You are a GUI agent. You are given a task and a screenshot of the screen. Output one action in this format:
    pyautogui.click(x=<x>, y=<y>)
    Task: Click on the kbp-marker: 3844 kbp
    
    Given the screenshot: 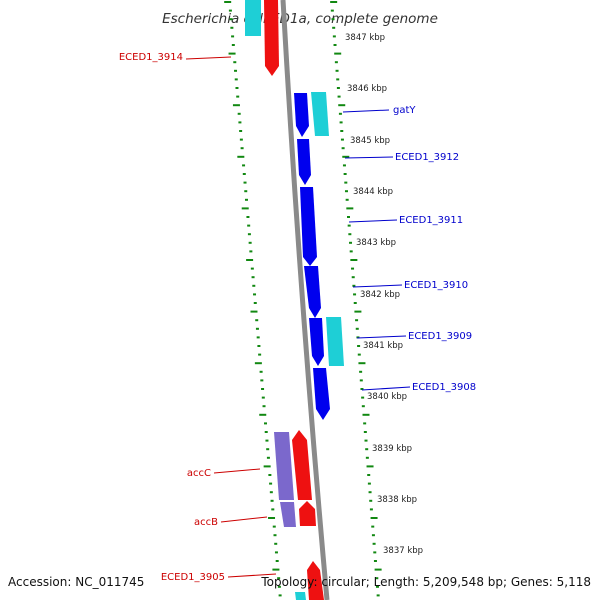 What is the action you would take?
    pyautogui.click(x=373, y=192)
    